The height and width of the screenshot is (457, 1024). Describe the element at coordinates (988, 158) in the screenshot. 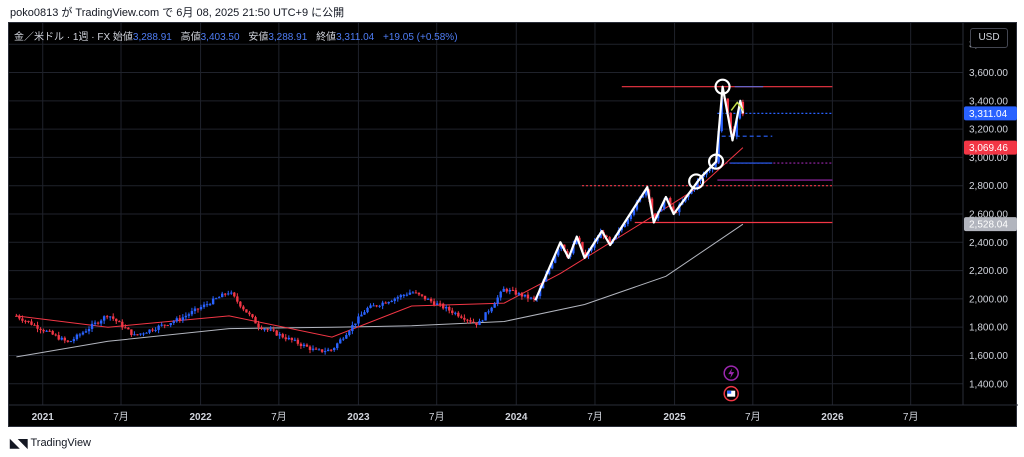

I see `y-tick-label: 3,000.00` at that location.